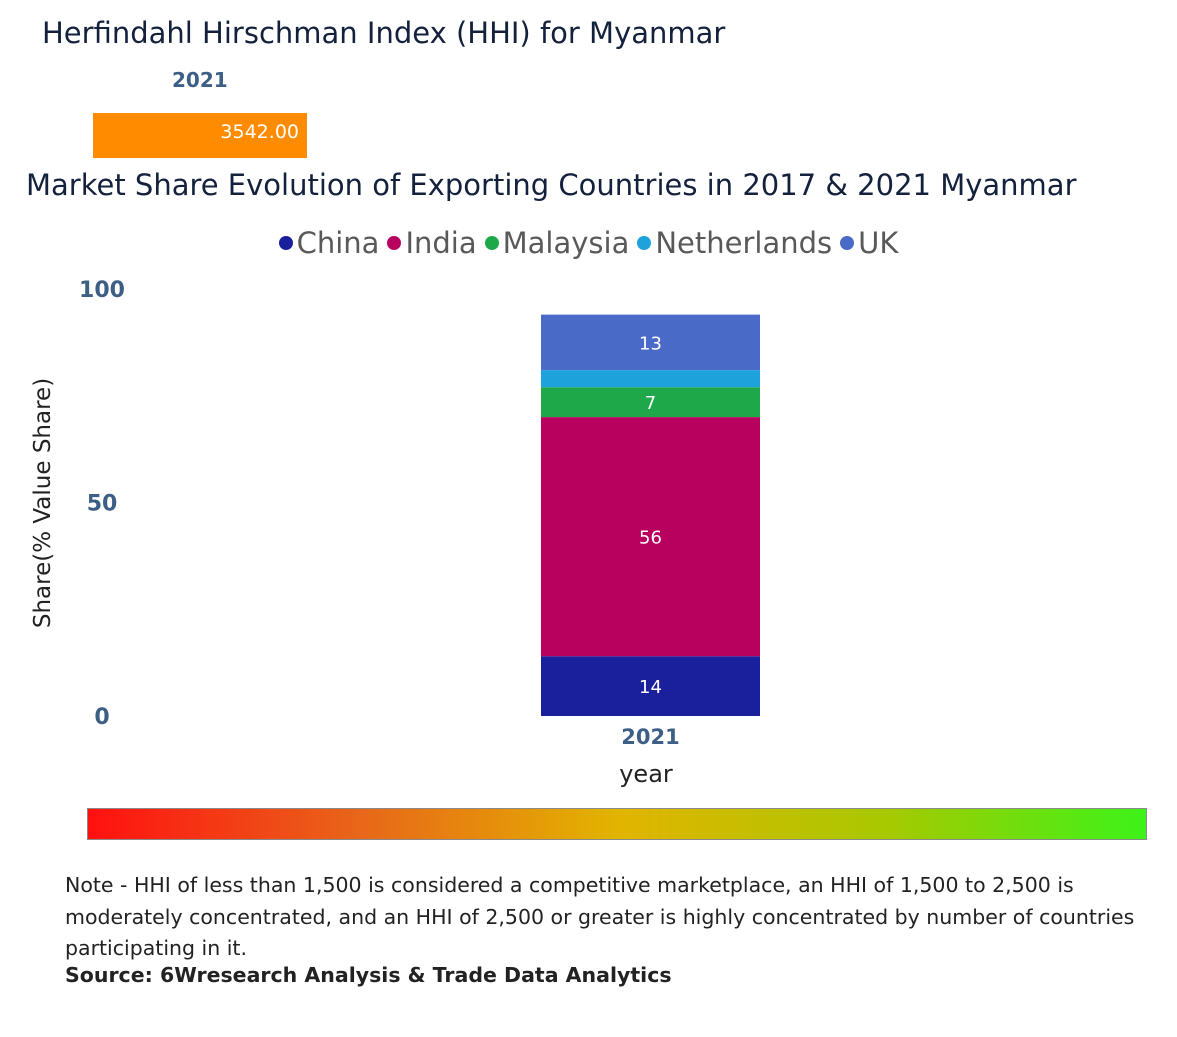  I want to click on legend-label: UK, so click(878, 243).